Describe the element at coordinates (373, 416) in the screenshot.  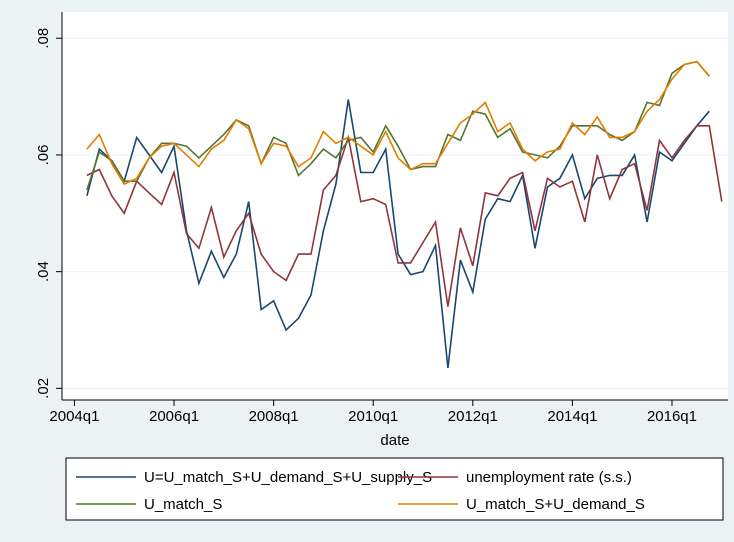
I see `x-tick-label: 2010q1` at that location.